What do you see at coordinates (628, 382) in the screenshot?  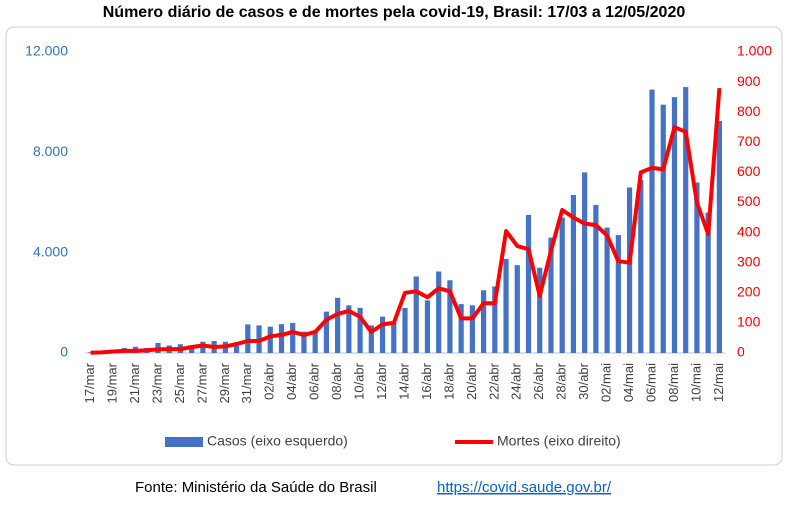 I see `x-tick-label: 04/mai` at bounding box center [628, 382].